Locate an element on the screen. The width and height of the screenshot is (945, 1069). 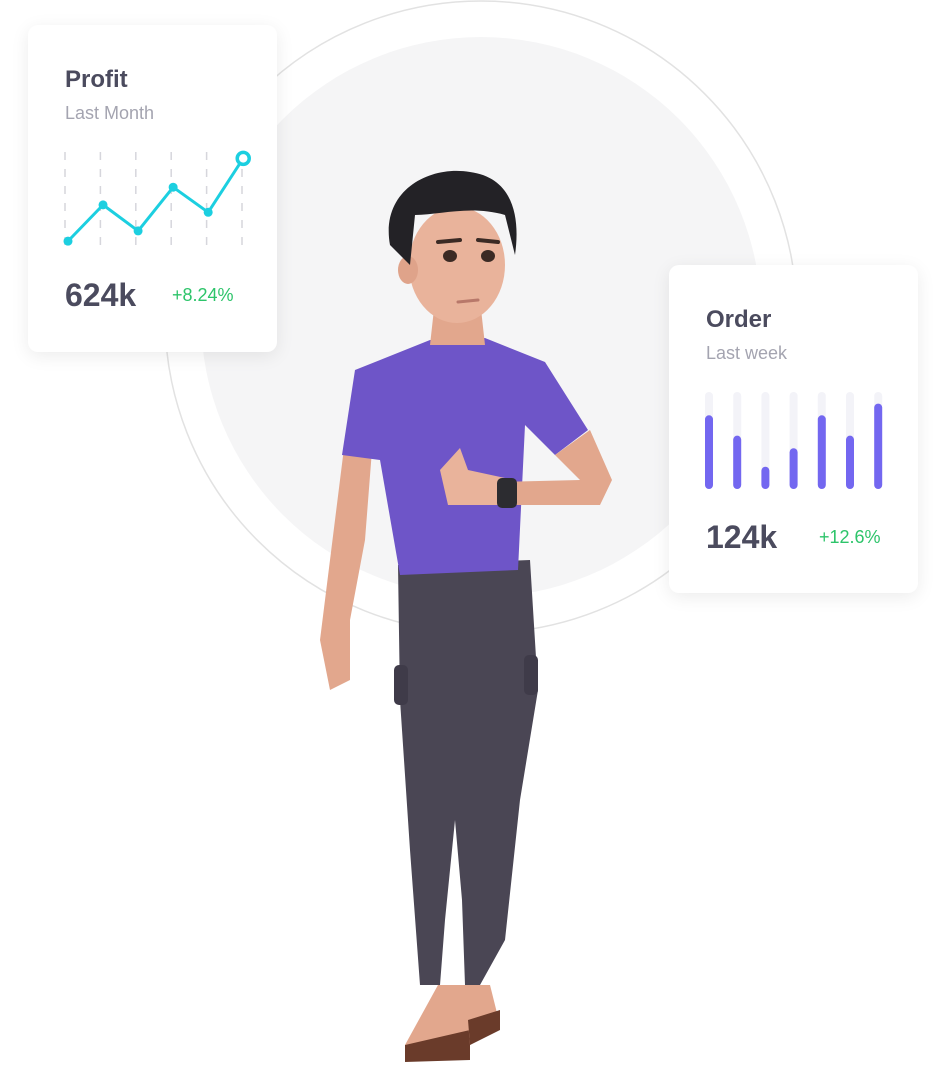
profit-line is located at coordinates (155, 200).